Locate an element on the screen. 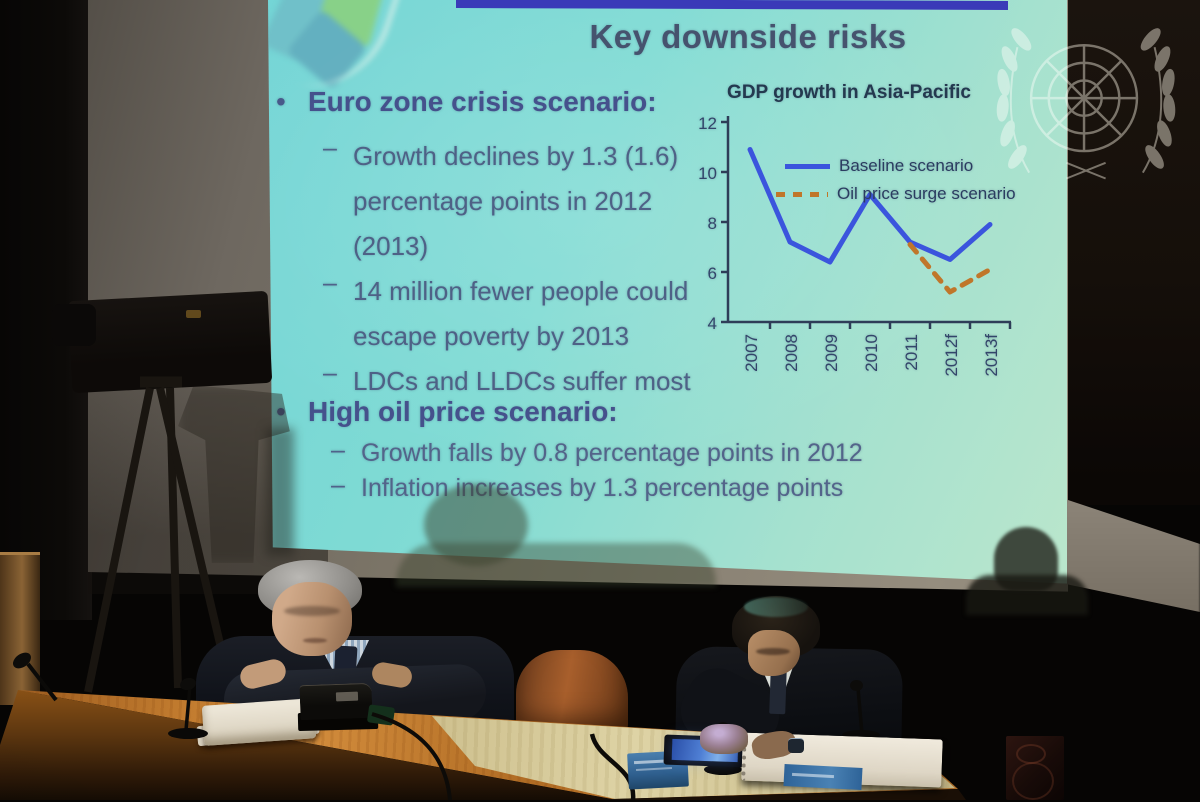  bullet-heading-row: • High oil price scenario: is located at coordinates (576, 412).